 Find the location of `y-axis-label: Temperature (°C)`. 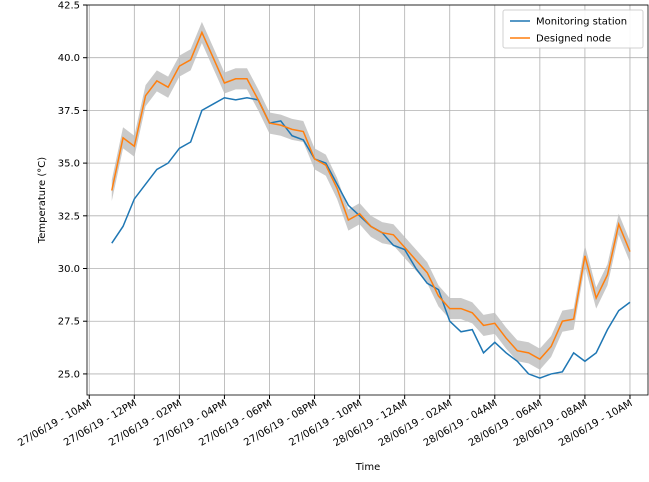

y-axis-label: Temperature (°C) is located at coordinates (42, 200).